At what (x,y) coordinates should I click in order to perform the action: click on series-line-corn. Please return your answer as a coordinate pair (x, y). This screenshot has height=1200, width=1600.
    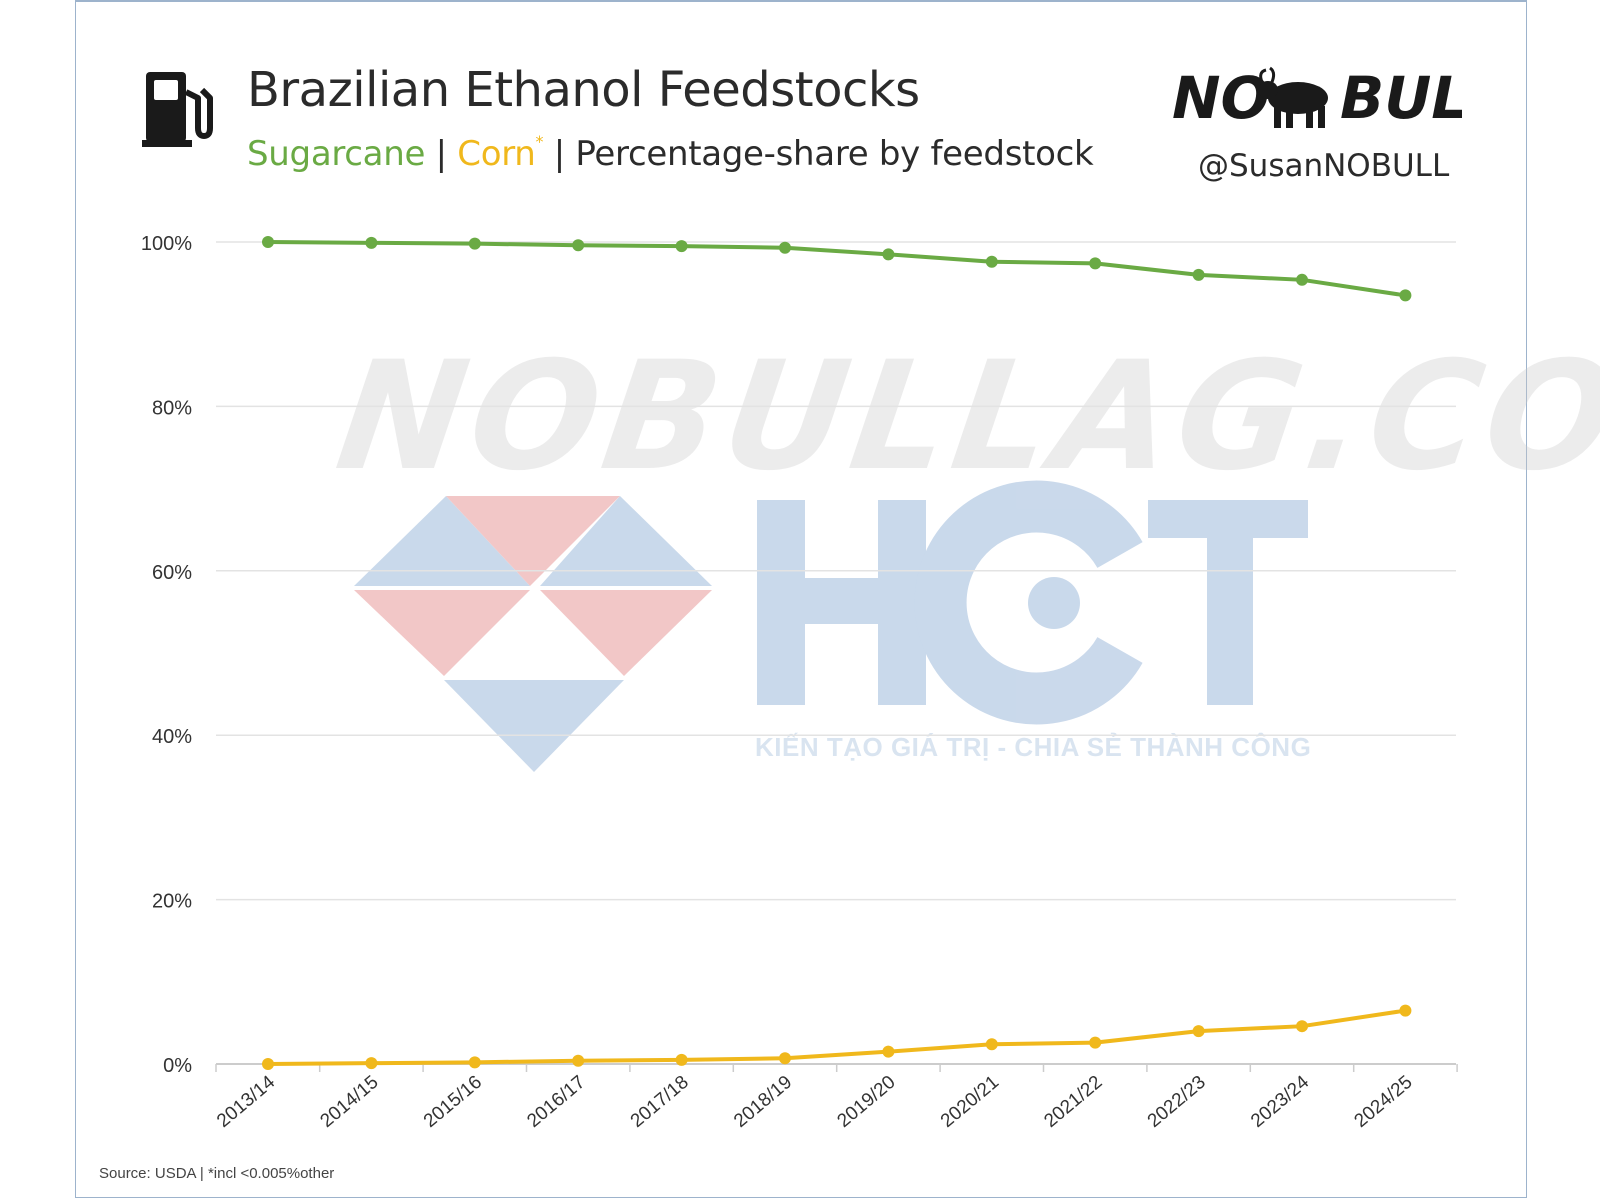
    Looking at the image, I should click on (836, 1037).